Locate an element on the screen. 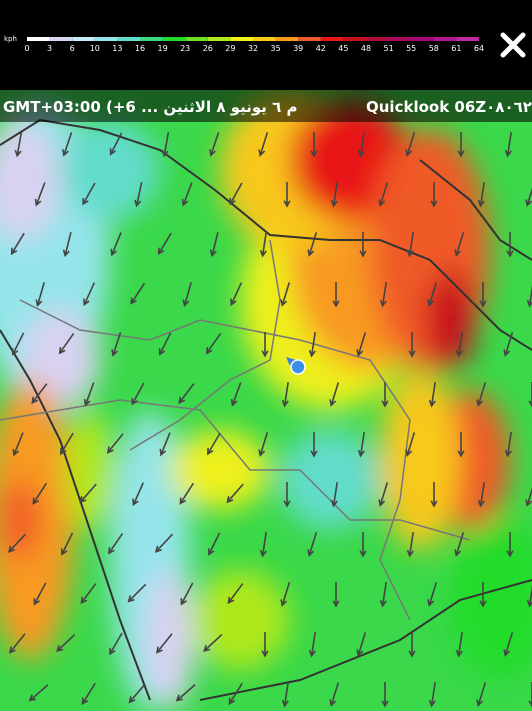 The image size is (532, 711). top-bar is located at coordinates (266, 45).